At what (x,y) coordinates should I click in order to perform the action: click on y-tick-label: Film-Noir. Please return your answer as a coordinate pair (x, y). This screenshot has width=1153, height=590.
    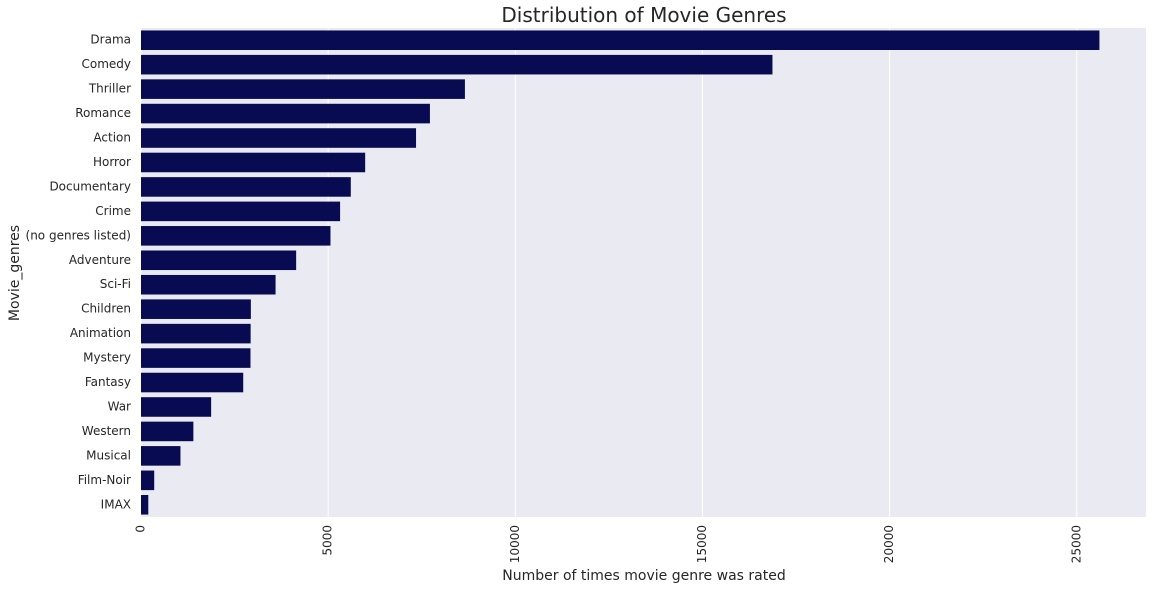
    Looking at the image, I should click on (104, 480).